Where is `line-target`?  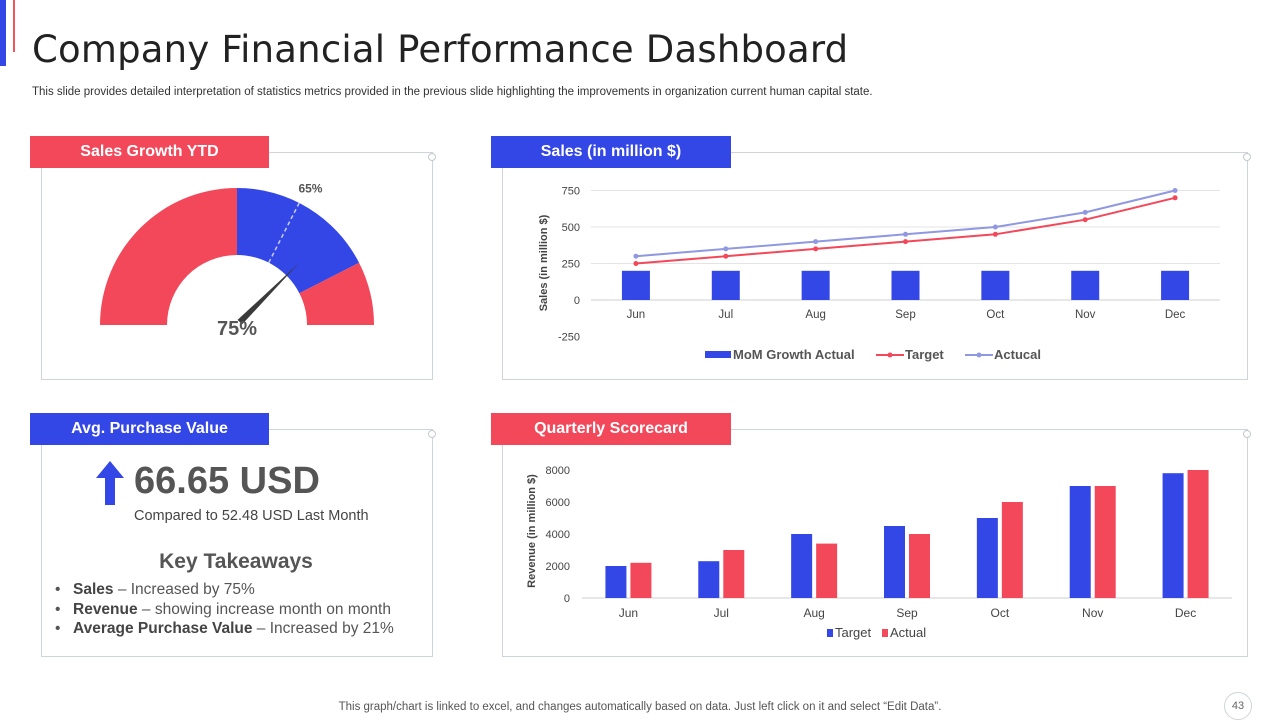
line-target is located at coordinates (905, 230).